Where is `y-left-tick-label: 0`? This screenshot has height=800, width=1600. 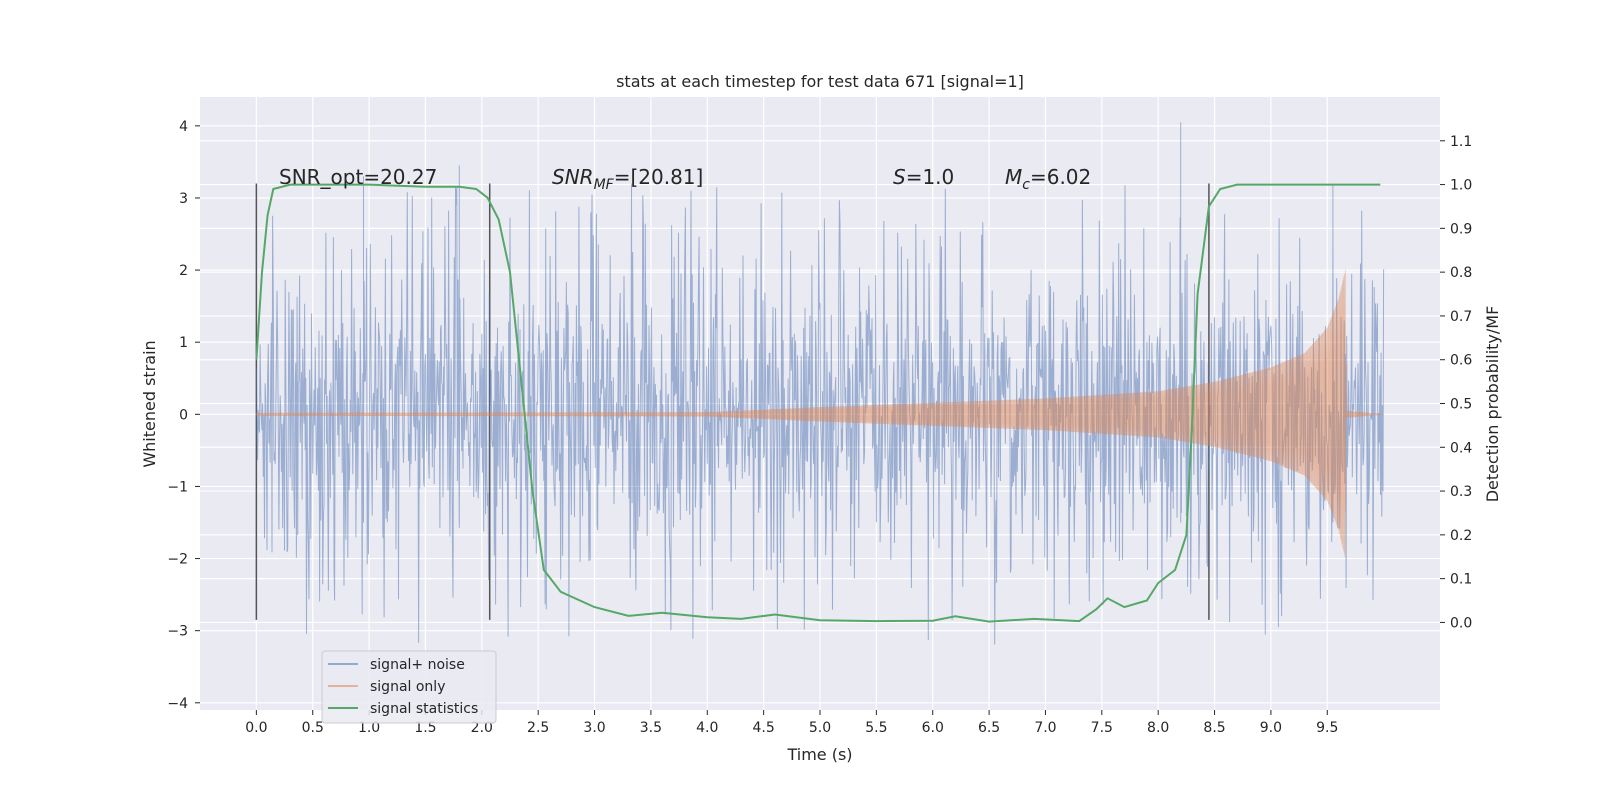
y-left-tick-label: 0 is located at coordinates (183, 415).